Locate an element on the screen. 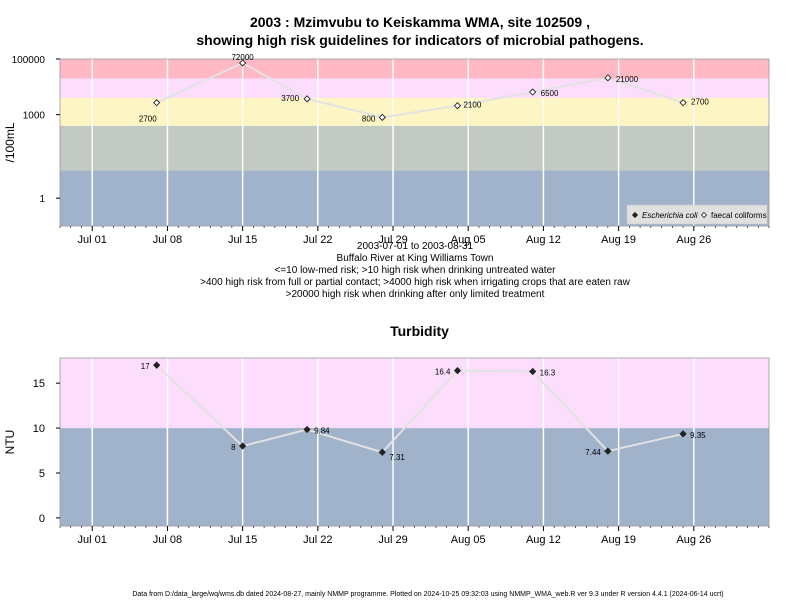 This screenshot has height=605, width=800. microbial-y-tick-label: 1 is located at coordinates (42, 199).